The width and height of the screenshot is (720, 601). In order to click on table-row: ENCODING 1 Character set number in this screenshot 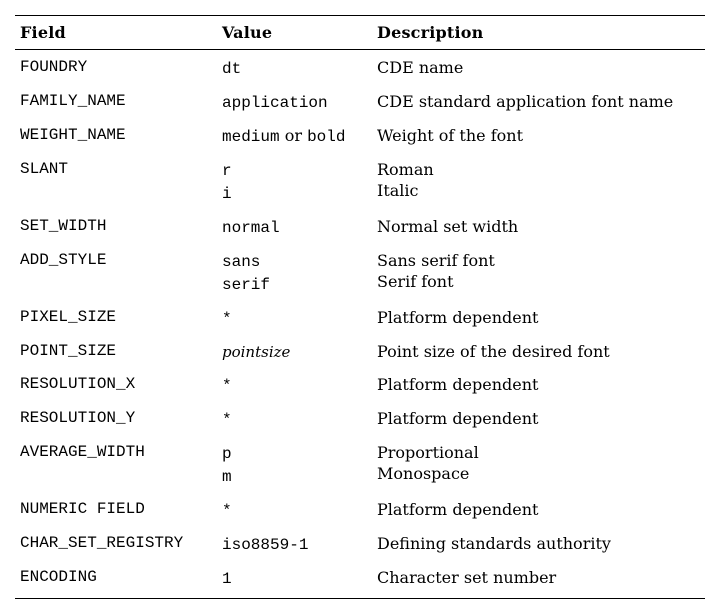, I will do `click(360, 578)`.